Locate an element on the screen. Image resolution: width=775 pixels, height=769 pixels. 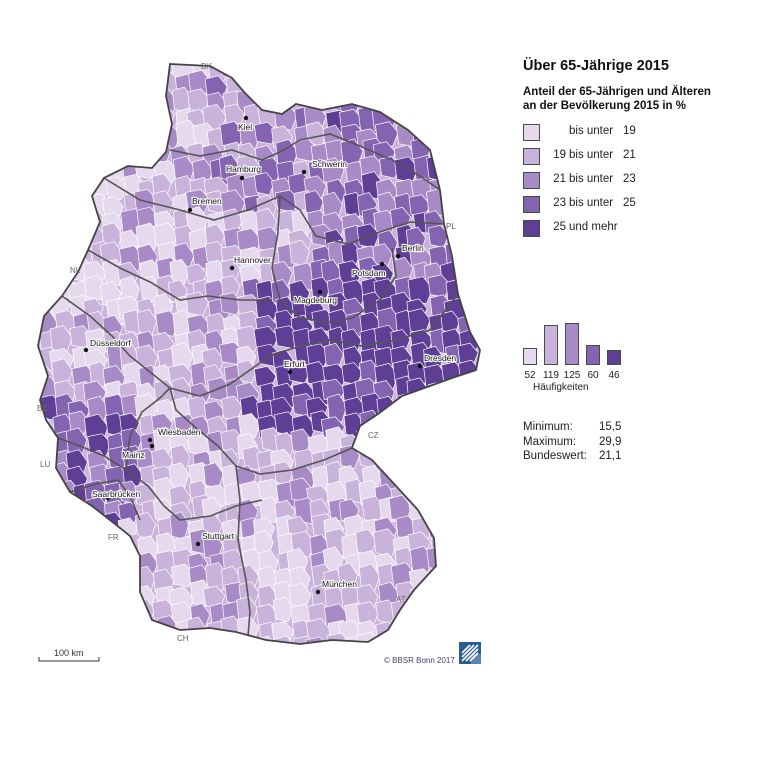
scale-bar: 100 km is located at coordinates (69, 655).